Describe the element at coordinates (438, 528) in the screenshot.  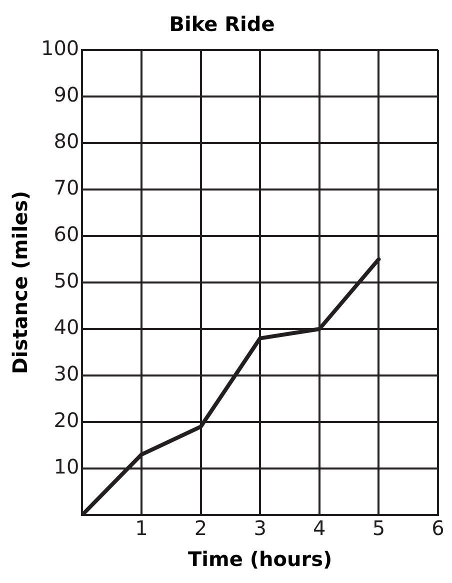
I see `x-tick-label: 6` at that location.